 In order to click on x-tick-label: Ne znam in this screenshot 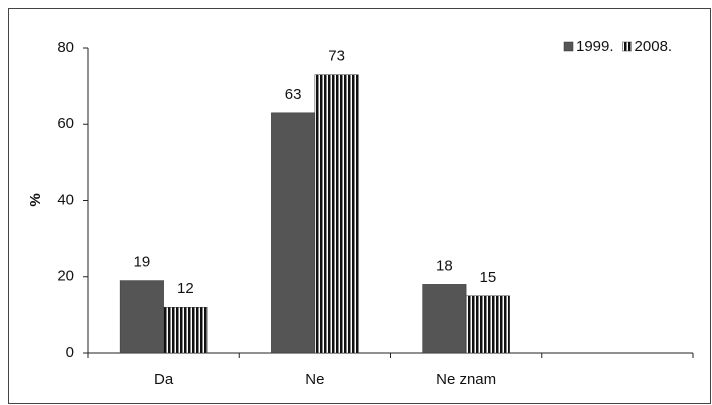, I will do `click(466, 379)`.